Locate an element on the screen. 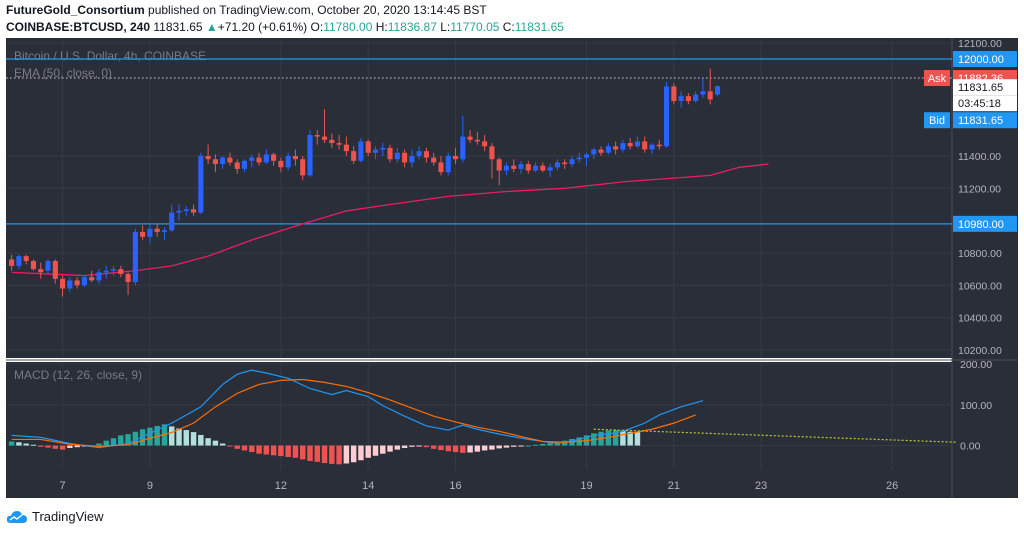  macd-trendline is located at coordinates (775, 435).